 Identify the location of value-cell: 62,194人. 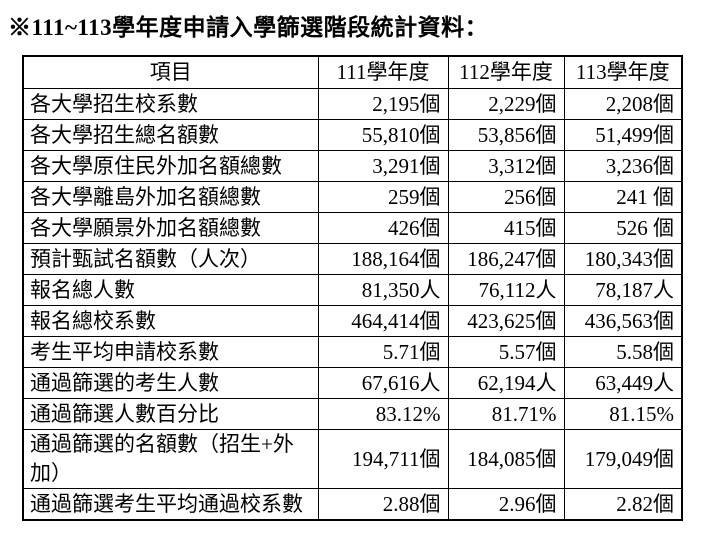
(506, 383).